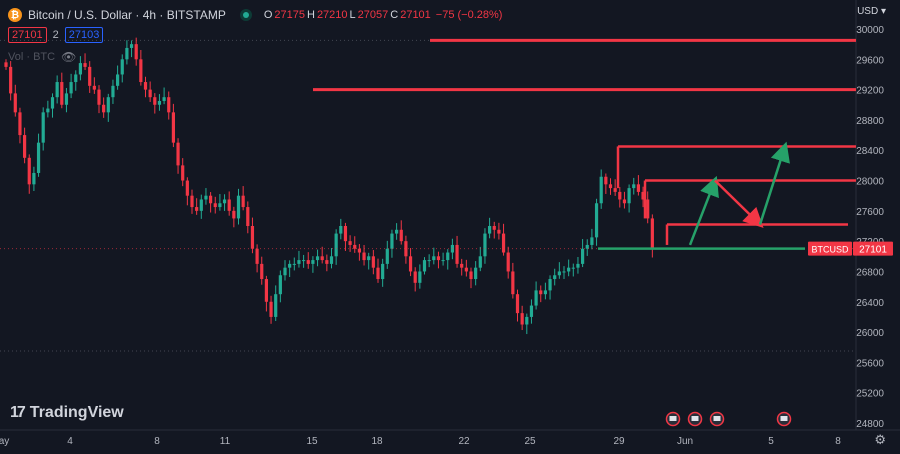  What do you see at coordinates (838, 441) in the screenshot?
I see `x-tick-label: 8` at bounding box center [838, 441].